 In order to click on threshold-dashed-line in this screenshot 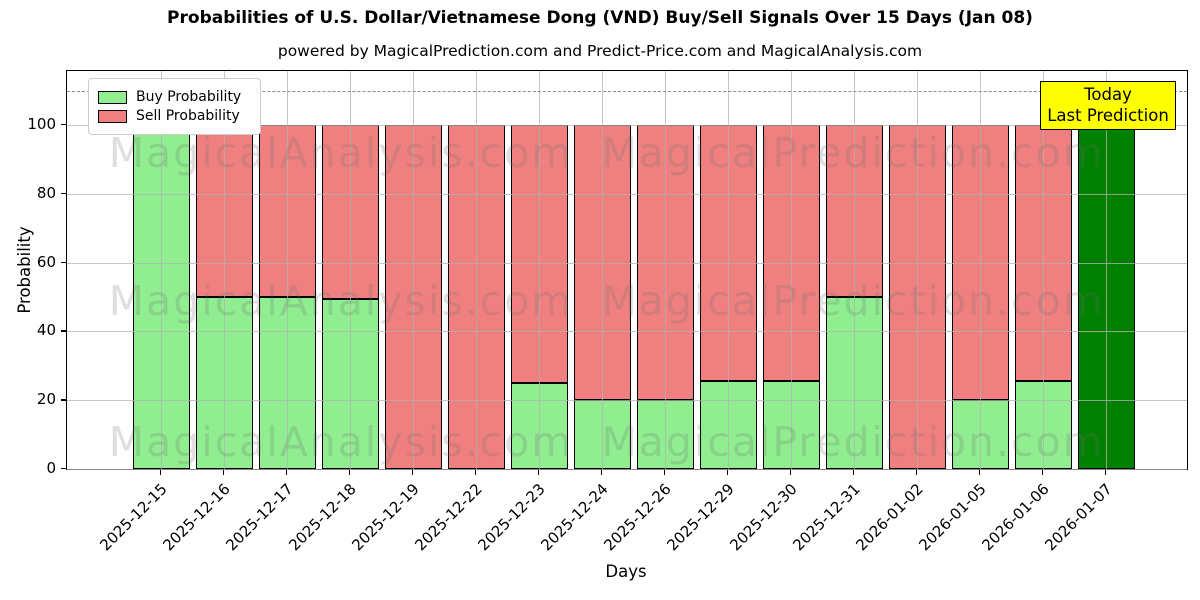, I will do `click(627, 91)`.